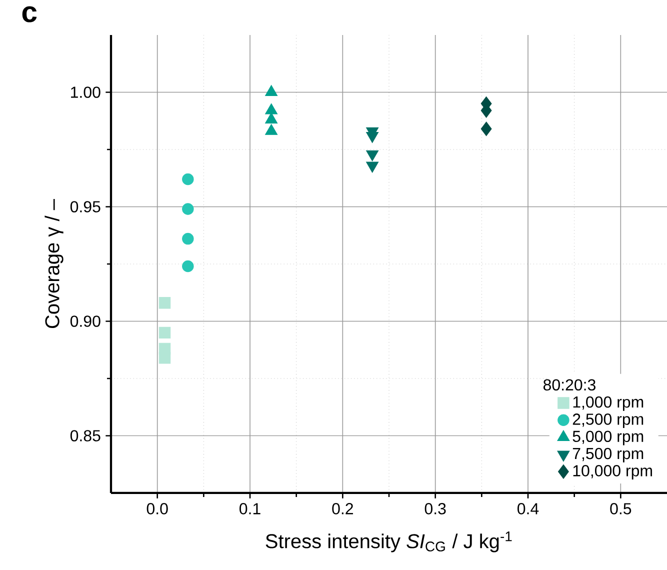 This screenshot has height=570, width=667. I want to click on x-tick-label: 0.3, so click(435, 508).